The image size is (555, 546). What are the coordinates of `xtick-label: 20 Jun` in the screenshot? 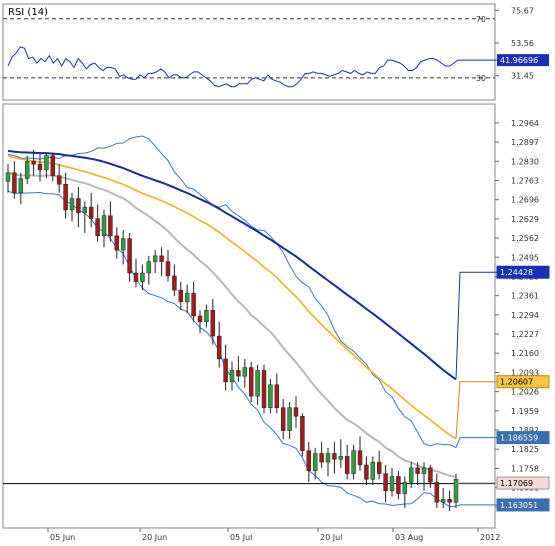 It's located at (154, 537).